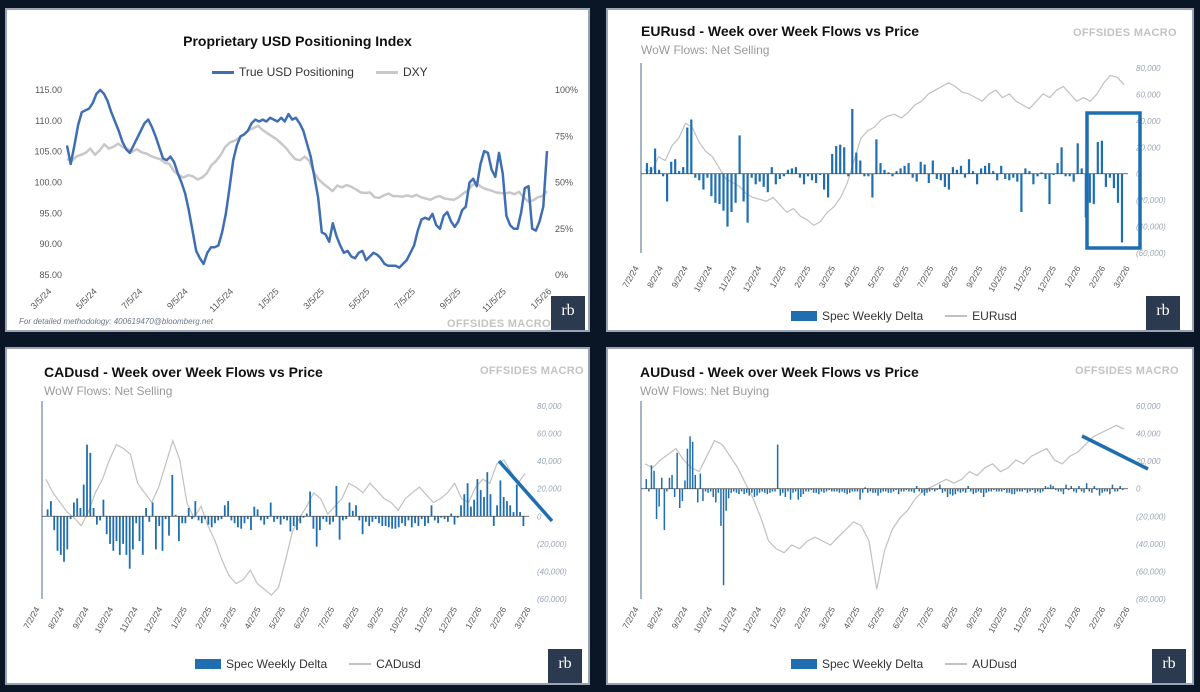 The image size is (1200, 692). I want to click on legend-swatch-price, so click(956, 664).